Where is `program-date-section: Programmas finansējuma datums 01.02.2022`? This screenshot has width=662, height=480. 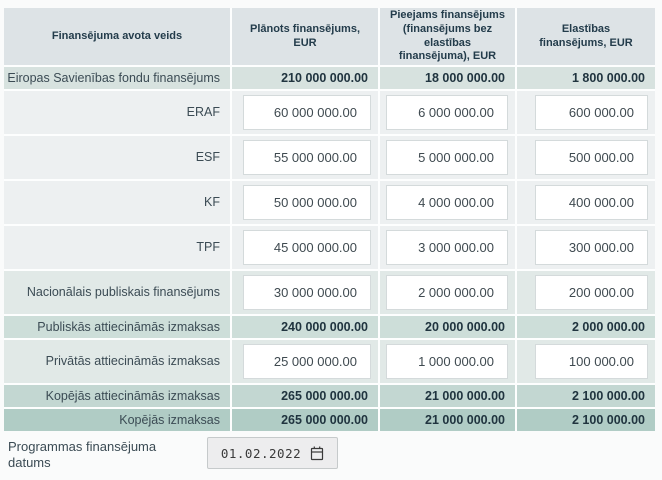 program-date-section: Programmas finansējuma datums 01.02.2022 is located at coordinates (331, 454).